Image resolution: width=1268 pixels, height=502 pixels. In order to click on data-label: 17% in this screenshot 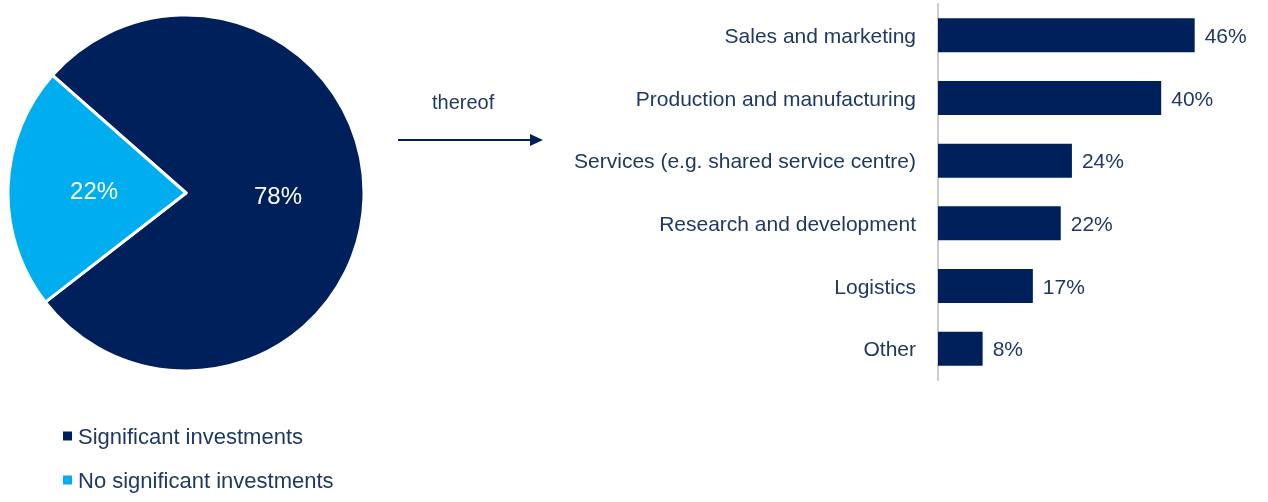, I will do `click(1063, 286)`.